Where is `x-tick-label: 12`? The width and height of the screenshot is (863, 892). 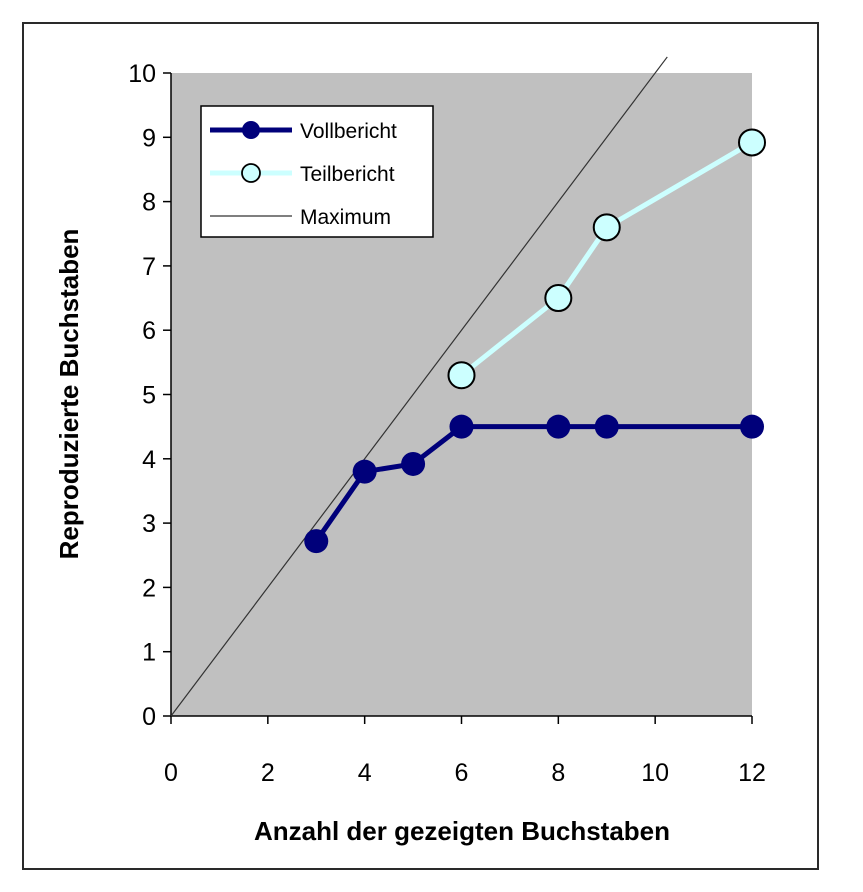
x-tick-label: 12 is located at coordinates (752, 773).